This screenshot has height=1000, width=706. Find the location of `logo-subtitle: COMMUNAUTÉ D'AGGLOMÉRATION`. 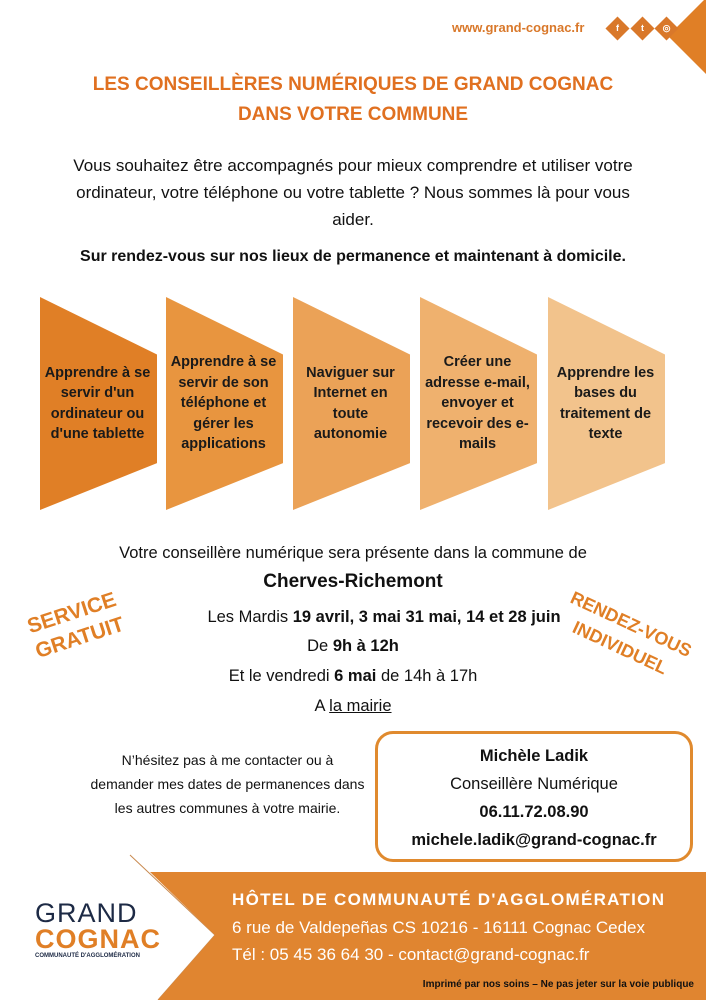

logo-subtitle: COMMUNAUTÉ D'AGGLOMÉRATION is located at coordinates (87, 956).